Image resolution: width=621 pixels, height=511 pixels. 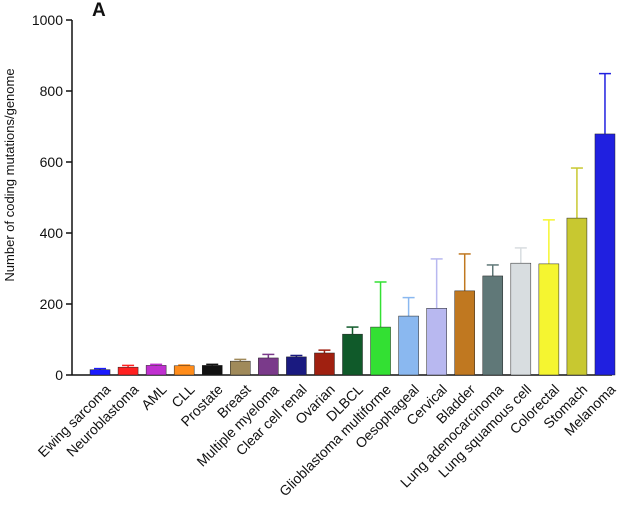 I want to click on y-tick-label: 0, so click(x=59, y=375).